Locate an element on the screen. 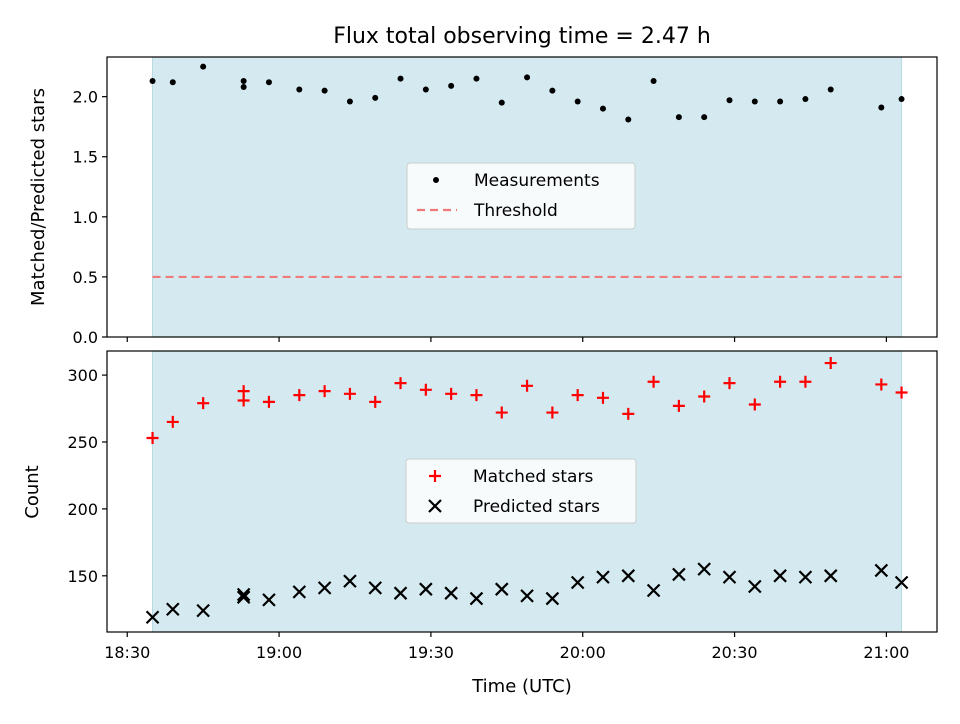 This screenshot has width=960, height=724. bottom-legend-label: Matched stars is located at coordinates (533, 477).